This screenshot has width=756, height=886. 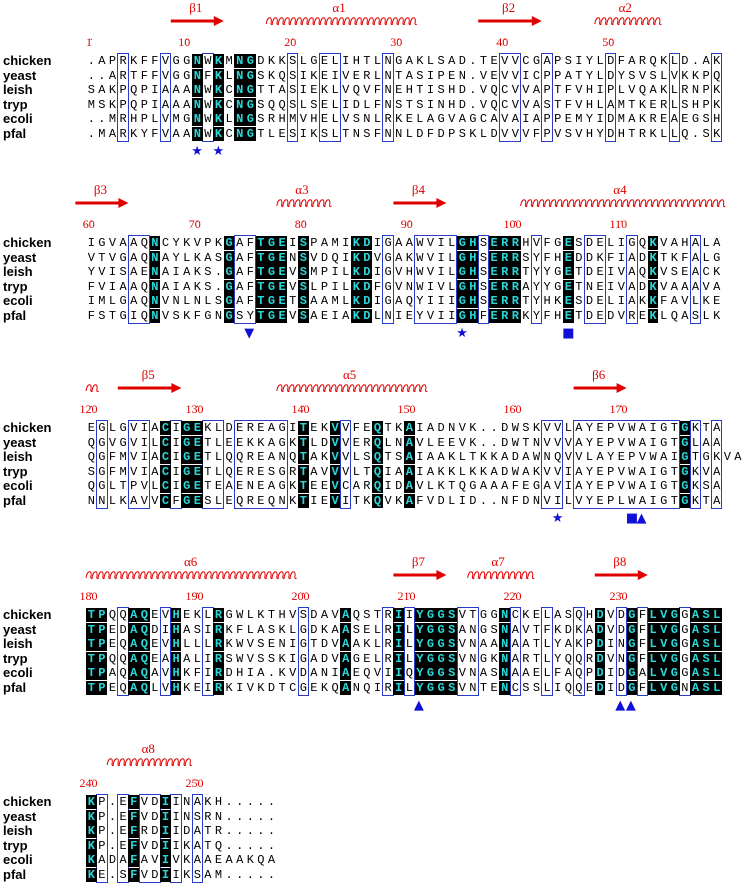 I want to click on similarity-box, so click(x=674, y=97).